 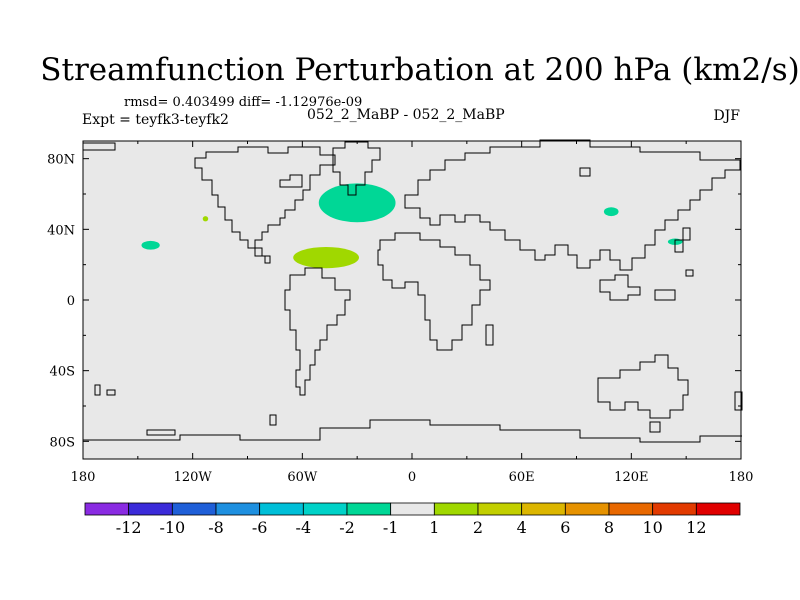 What do you see at coordinates (99, 146) in the screenshot?
I see `coastline-alaska` at bounding box center [99, 146].